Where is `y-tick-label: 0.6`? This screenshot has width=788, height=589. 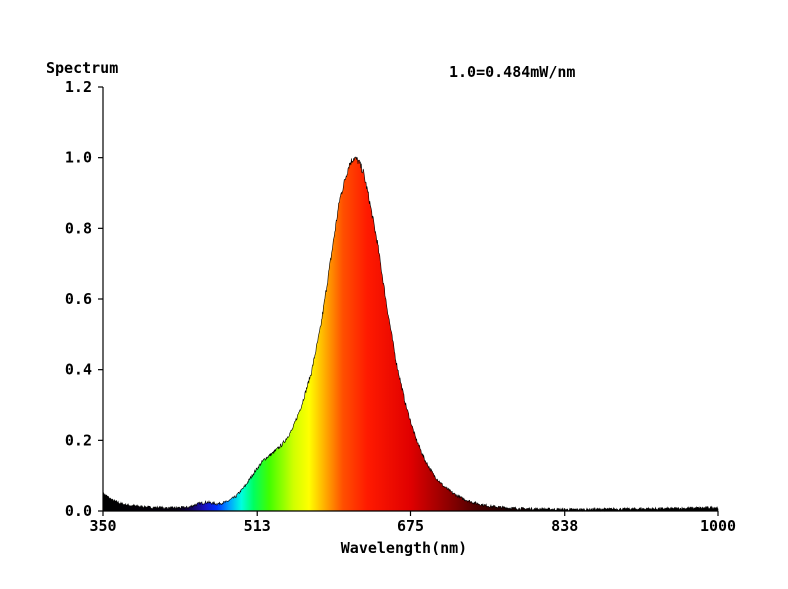
y-tick-label: 0.6 is located at coordinates (78, 299).